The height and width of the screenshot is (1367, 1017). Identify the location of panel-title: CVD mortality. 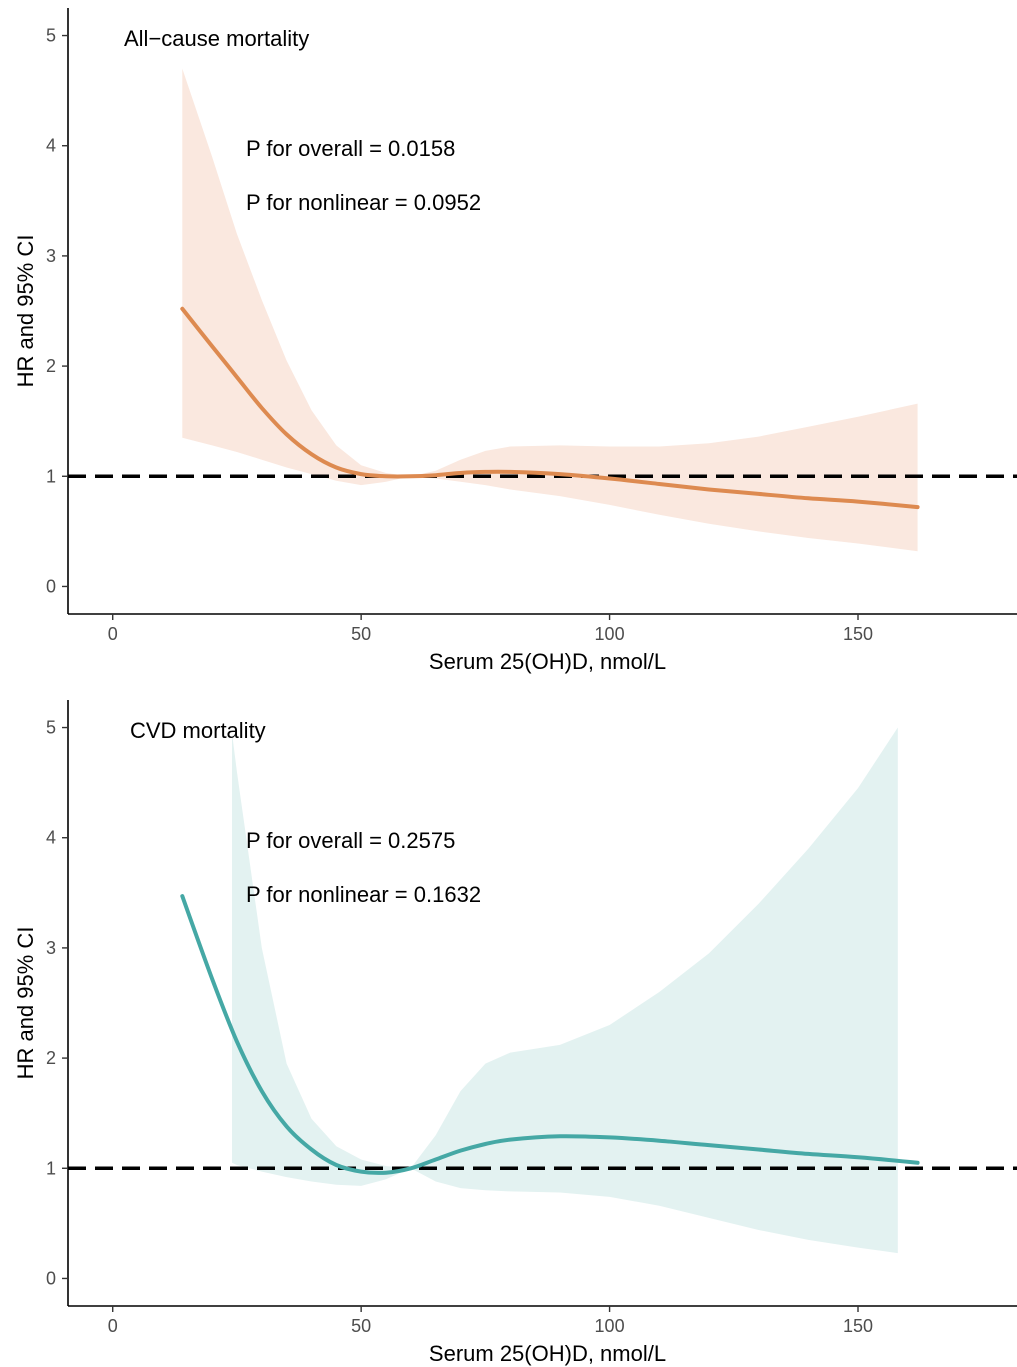
(198, 730).